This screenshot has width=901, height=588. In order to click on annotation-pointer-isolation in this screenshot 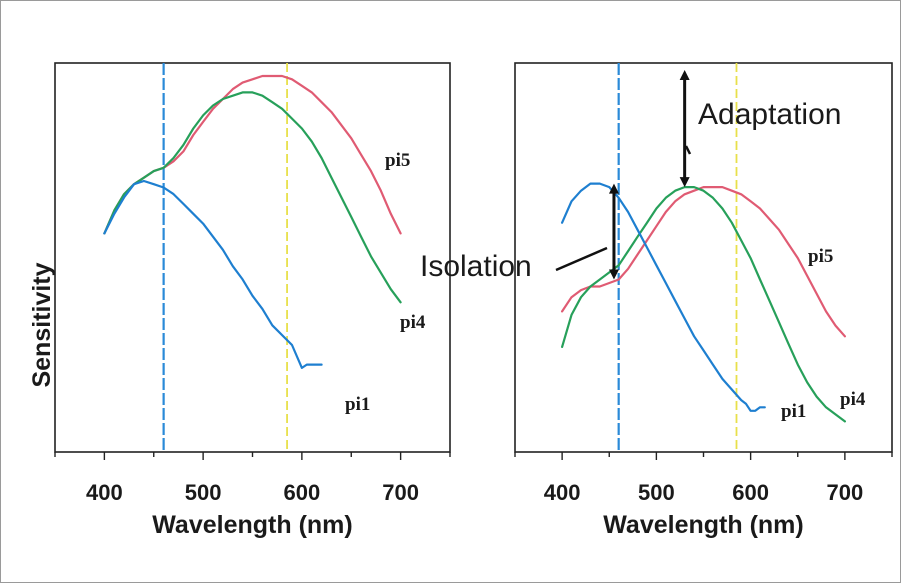, I will do `click(581, 259)`.